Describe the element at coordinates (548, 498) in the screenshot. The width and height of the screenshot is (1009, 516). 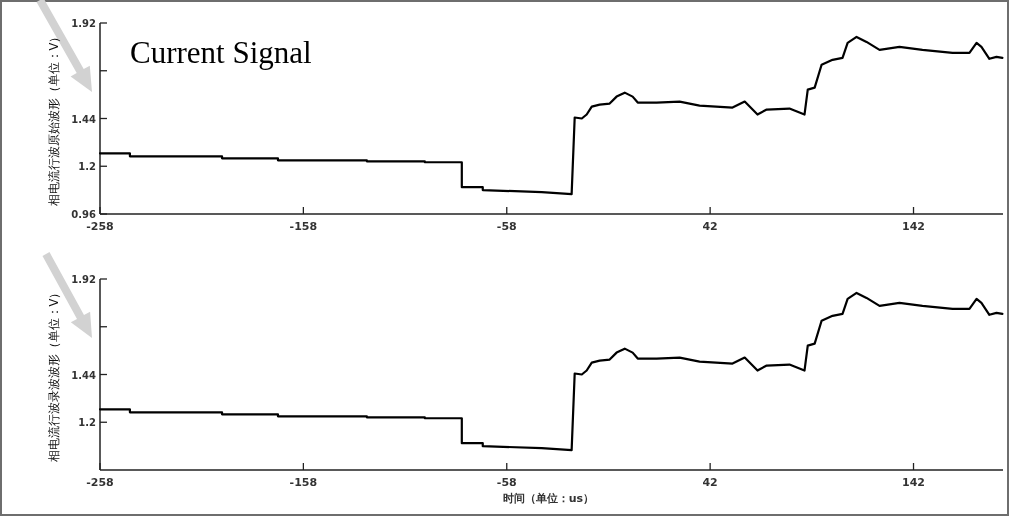
I see `x-axis-title: 时间（单位：us）` at that location.